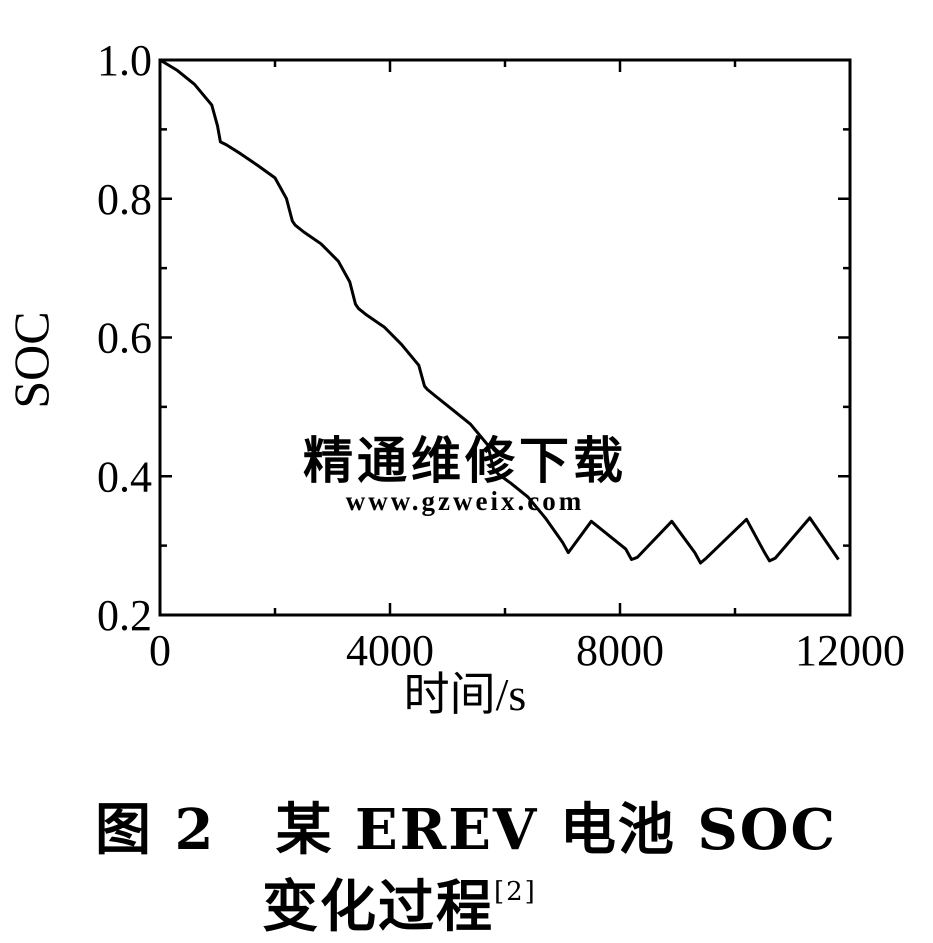  I want to click on watermark: 精通维修下载 www.gzweix.com, so click(465, 474).